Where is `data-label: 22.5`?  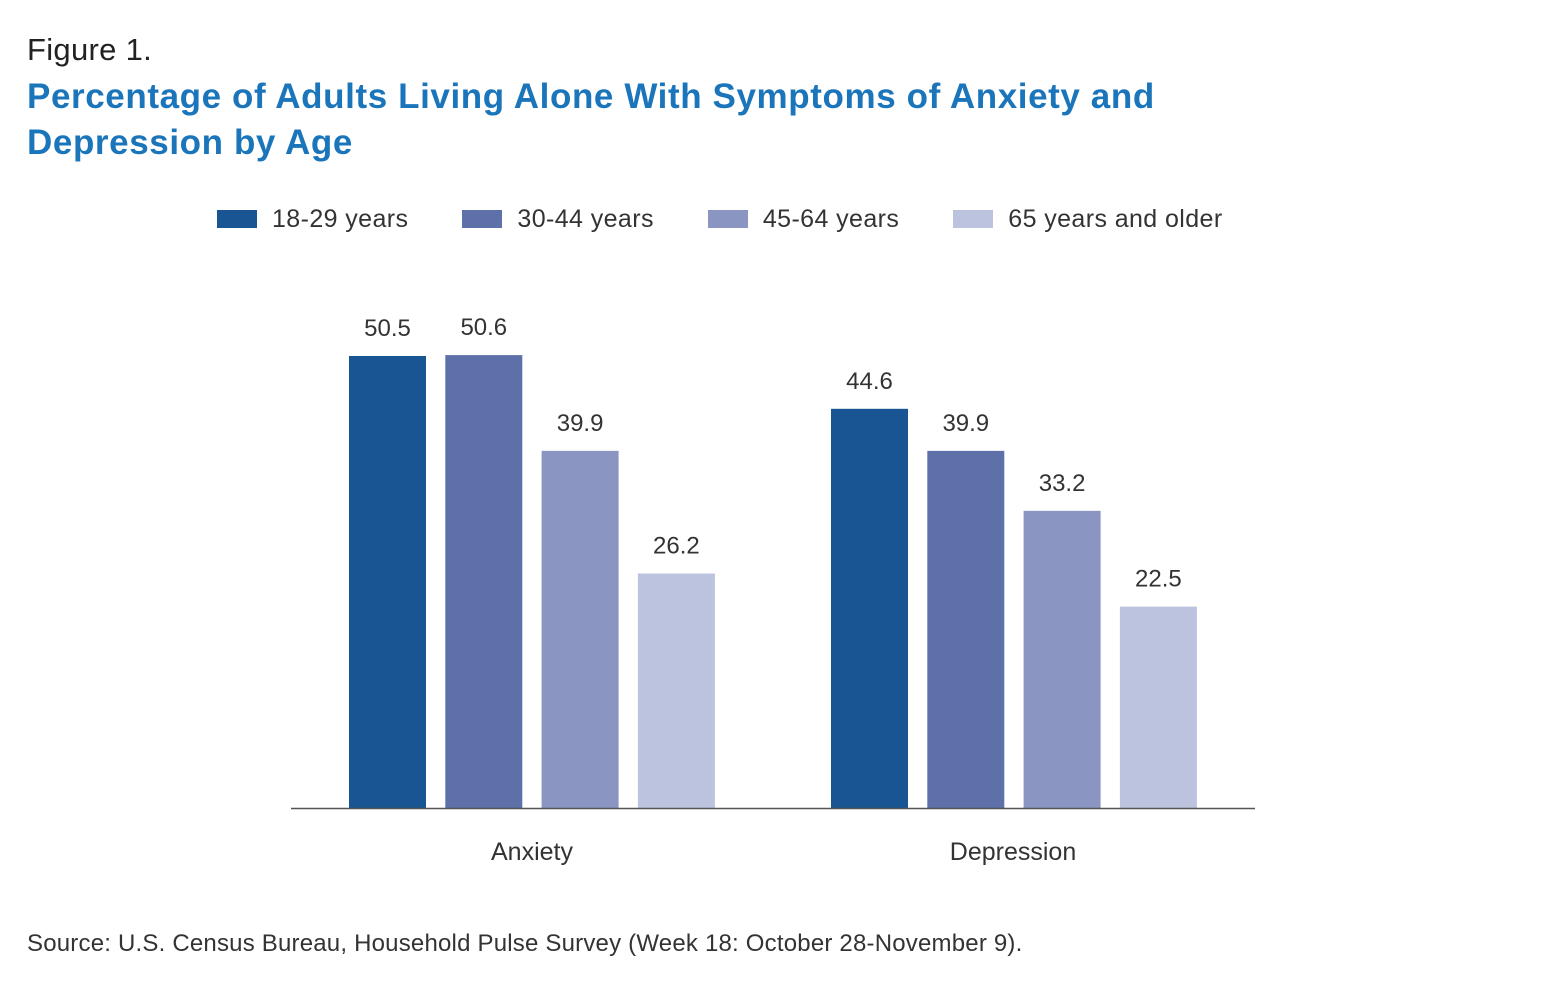
data-label: 22.5 is located at coordinates (1158, 579).